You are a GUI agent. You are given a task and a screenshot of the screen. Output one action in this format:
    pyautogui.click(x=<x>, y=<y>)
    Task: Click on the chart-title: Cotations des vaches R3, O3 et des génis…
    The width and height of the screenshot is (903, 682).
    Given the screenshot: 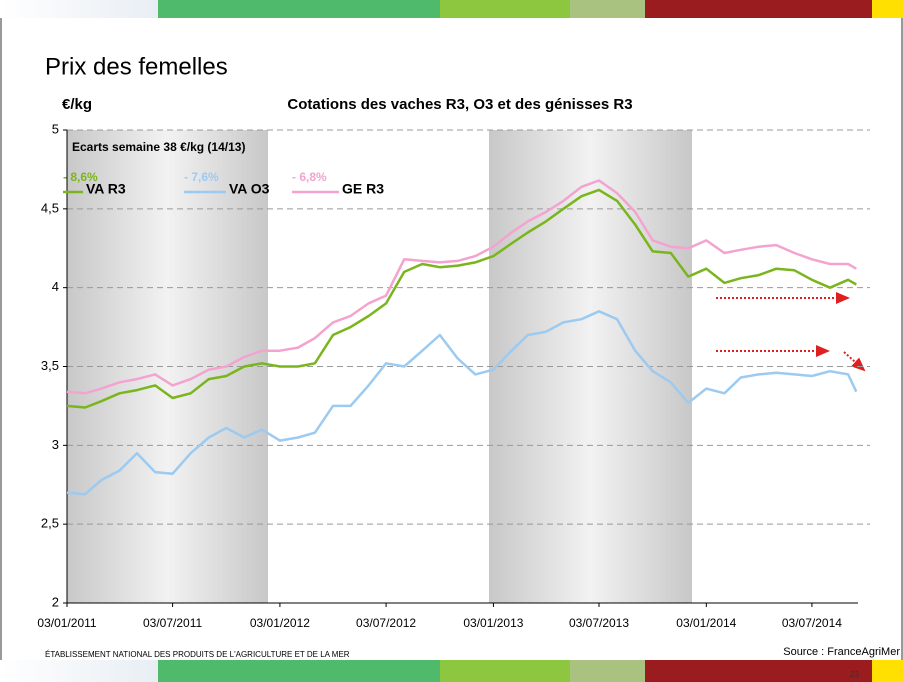 What is the action you would take?
    pyautogui.click(x=459, y=104)
    